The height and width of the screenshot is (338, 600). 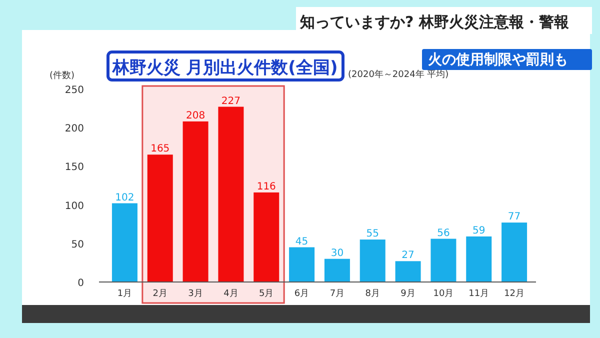 What do you see at coordinates (479, 294) in the screenshot?
I see `x-tick-label: 11月` at bounding box center [479, 294].